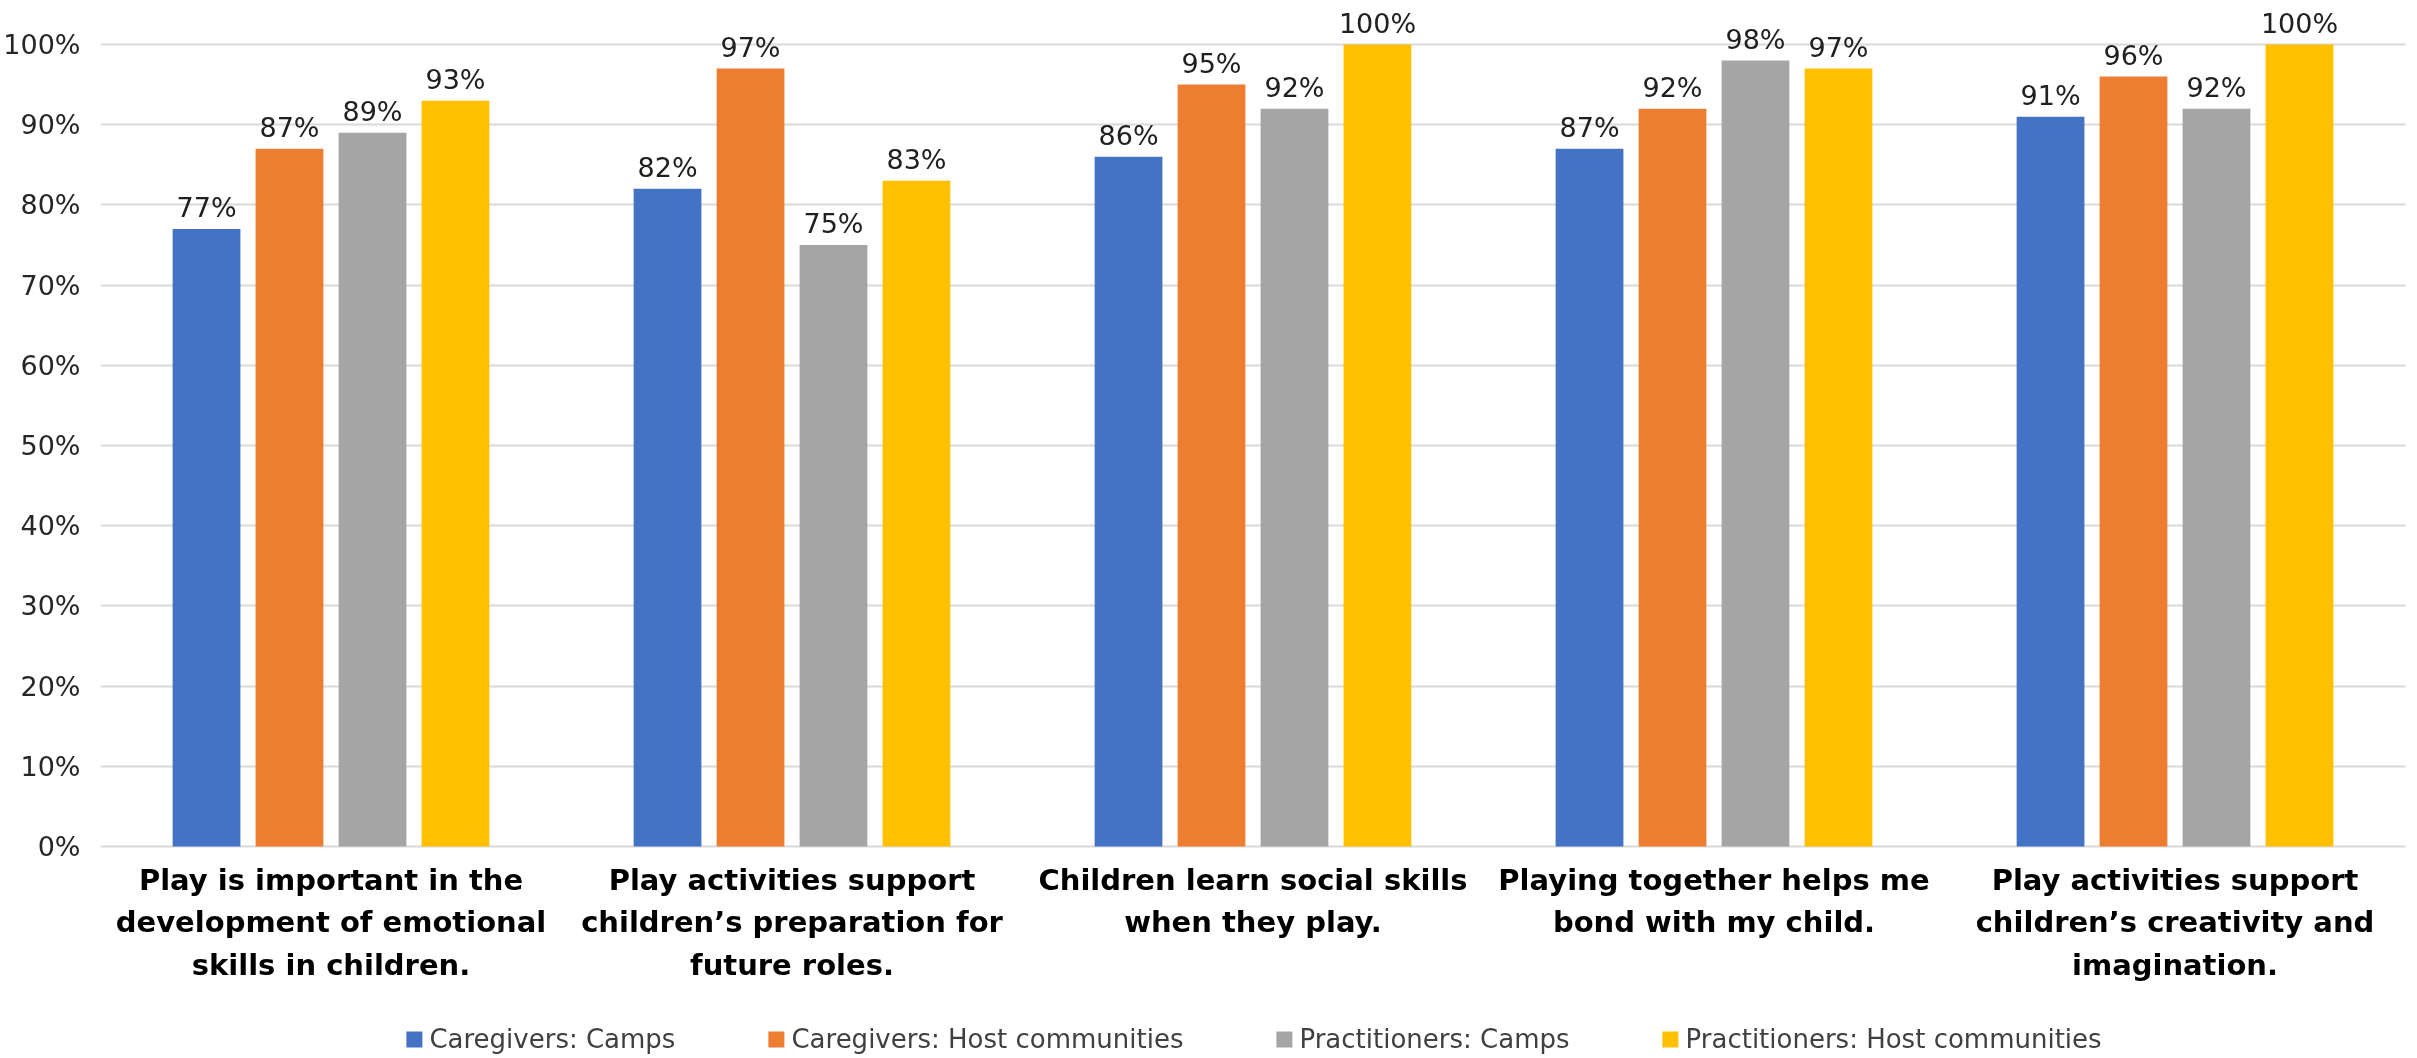 The width and height of the screenshot is (2417, 1058). I want to click on data-label: 93%, so click(455, 79).